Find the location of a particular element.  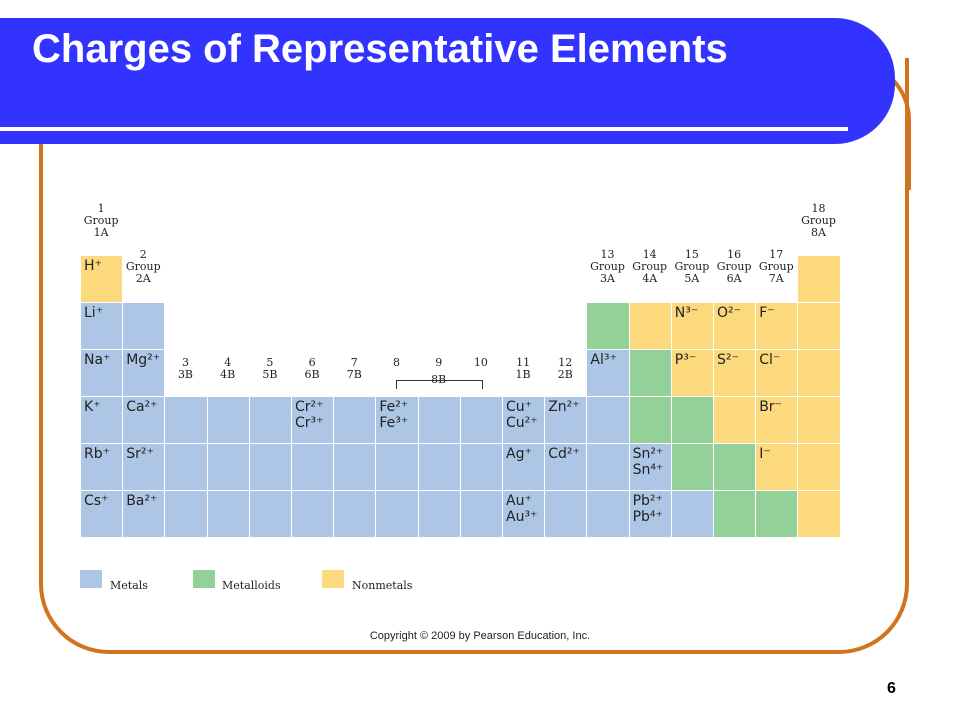

group-header-line: 8 is located at coordinates (396, 362).